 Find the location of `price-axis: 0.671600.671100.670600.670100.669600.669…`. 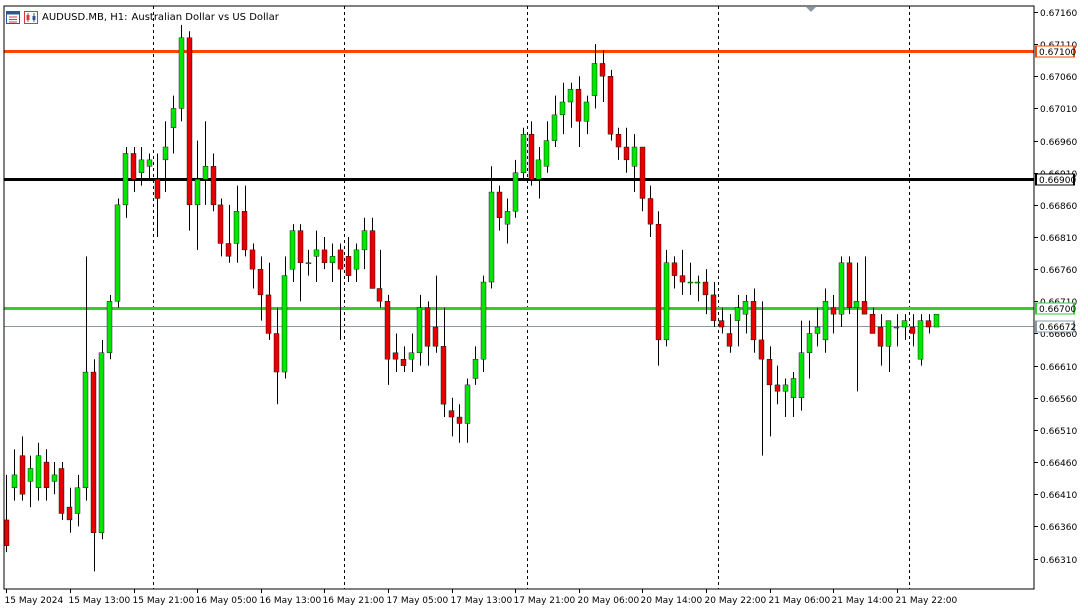

price-axis: 0.671600.671100.670600.670100.669600.669… is located at coordinates (1055, 287).